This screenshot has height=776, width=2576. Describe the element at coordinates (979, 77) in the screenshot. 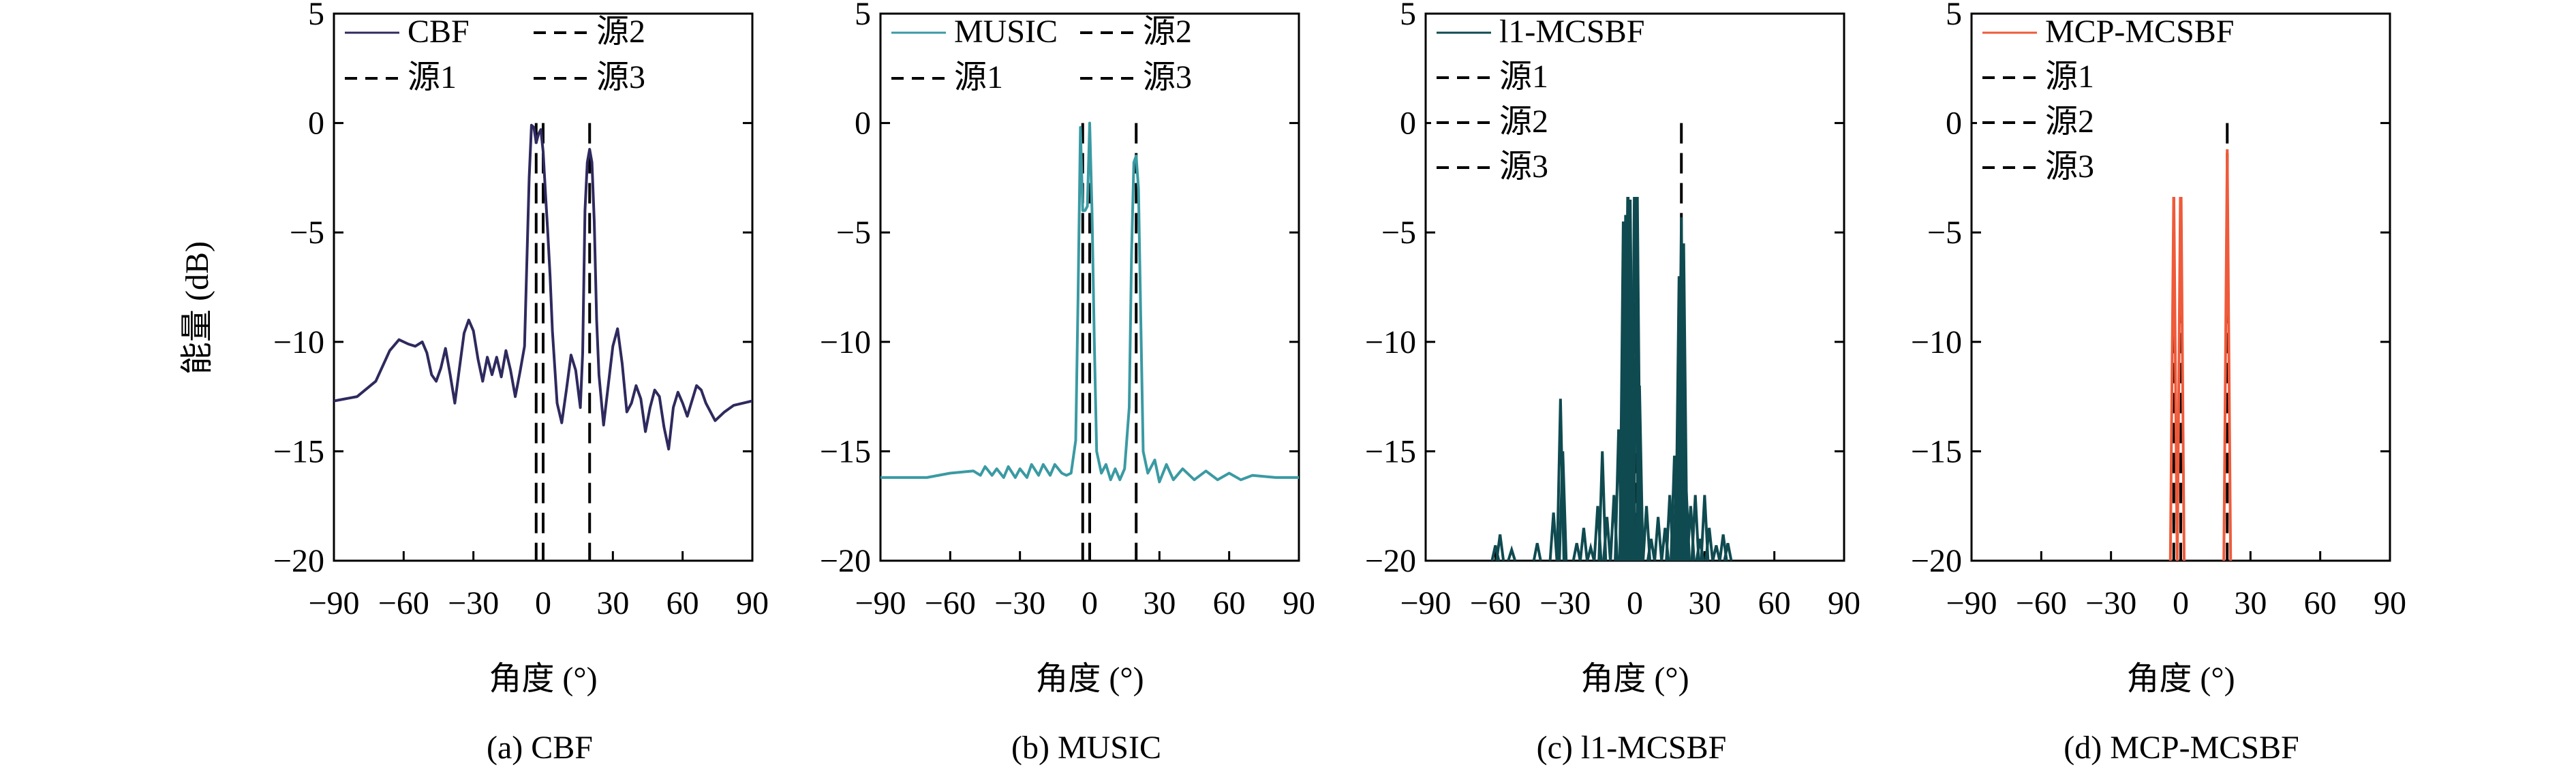

I see `legend-label-1-2: 源1` at that location.